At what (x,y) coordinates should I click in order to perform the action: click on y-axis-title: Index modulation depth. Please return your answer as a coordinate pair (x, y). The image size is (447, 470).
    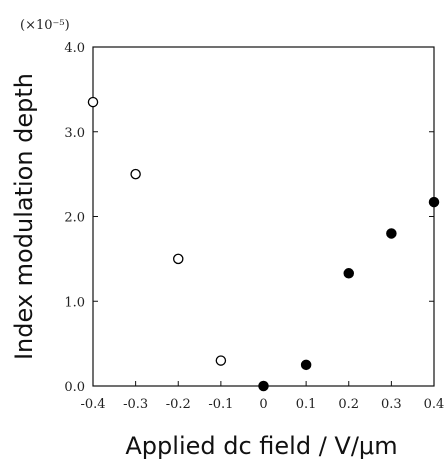
    Looking at the image, I should click on (24, 216).